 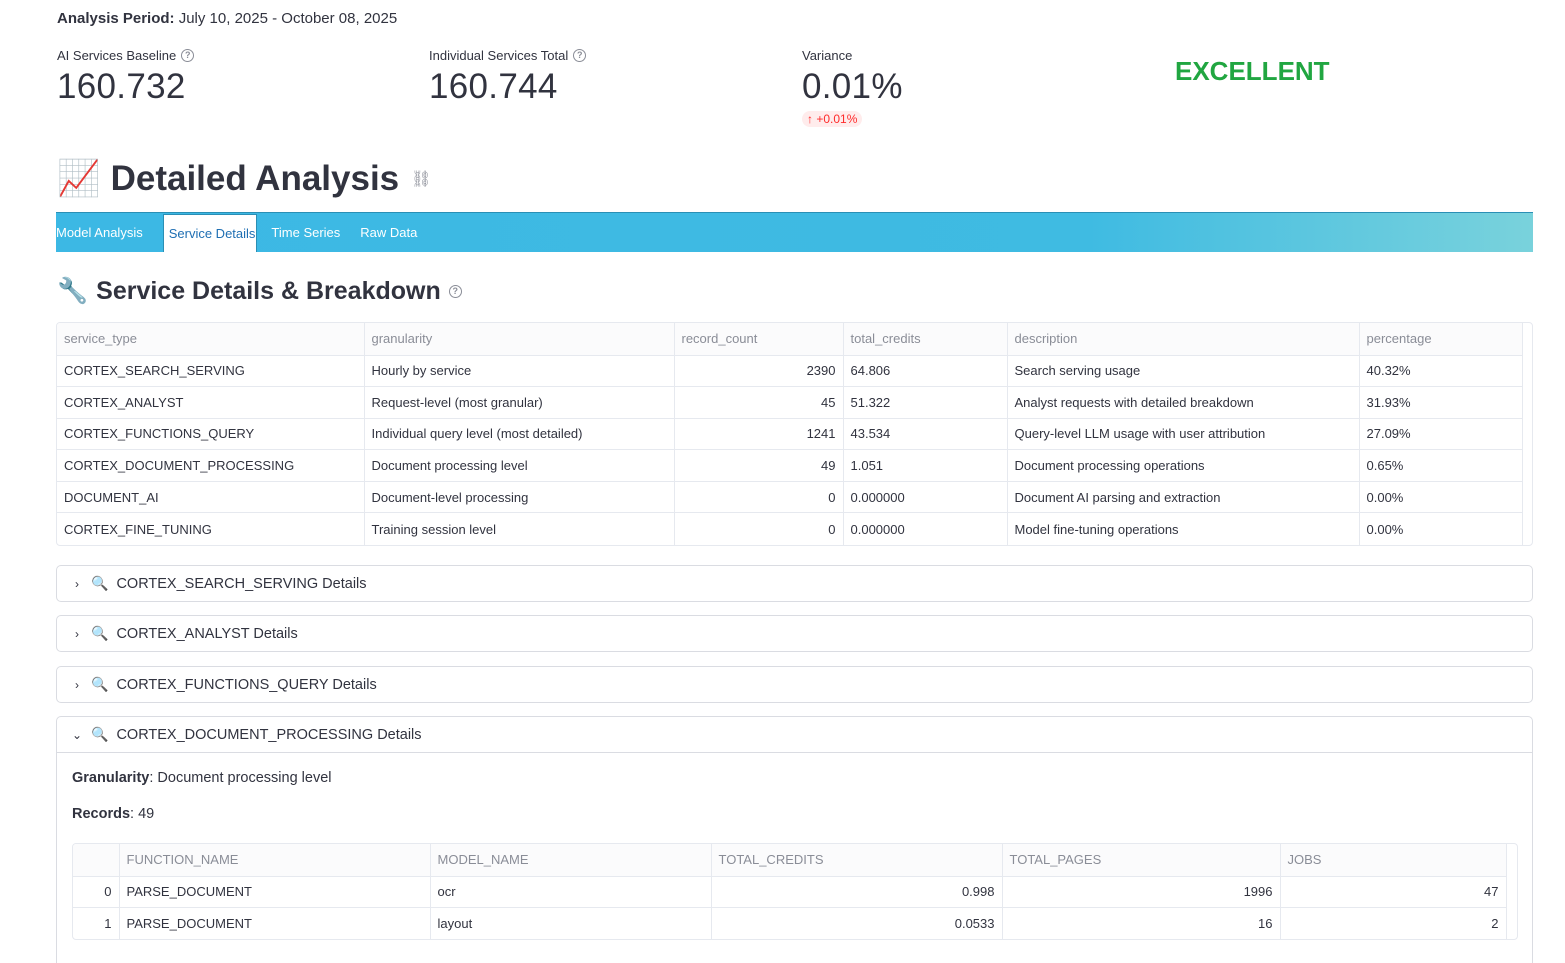 I want to click on tab-raw-data: Raw Data, so click(x=389, y=232).